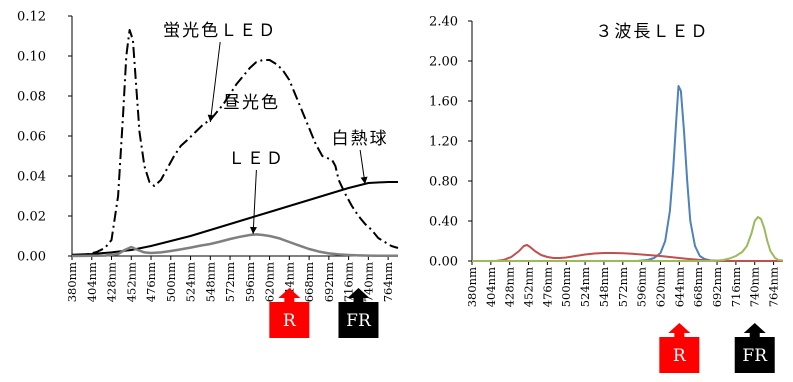 The height and width of the screenshot is (382, 793). What do you see at coordinates (443, 222) in the screenshot?
I see `y-tick-label: 0.40` at bounding box center [443, 222].